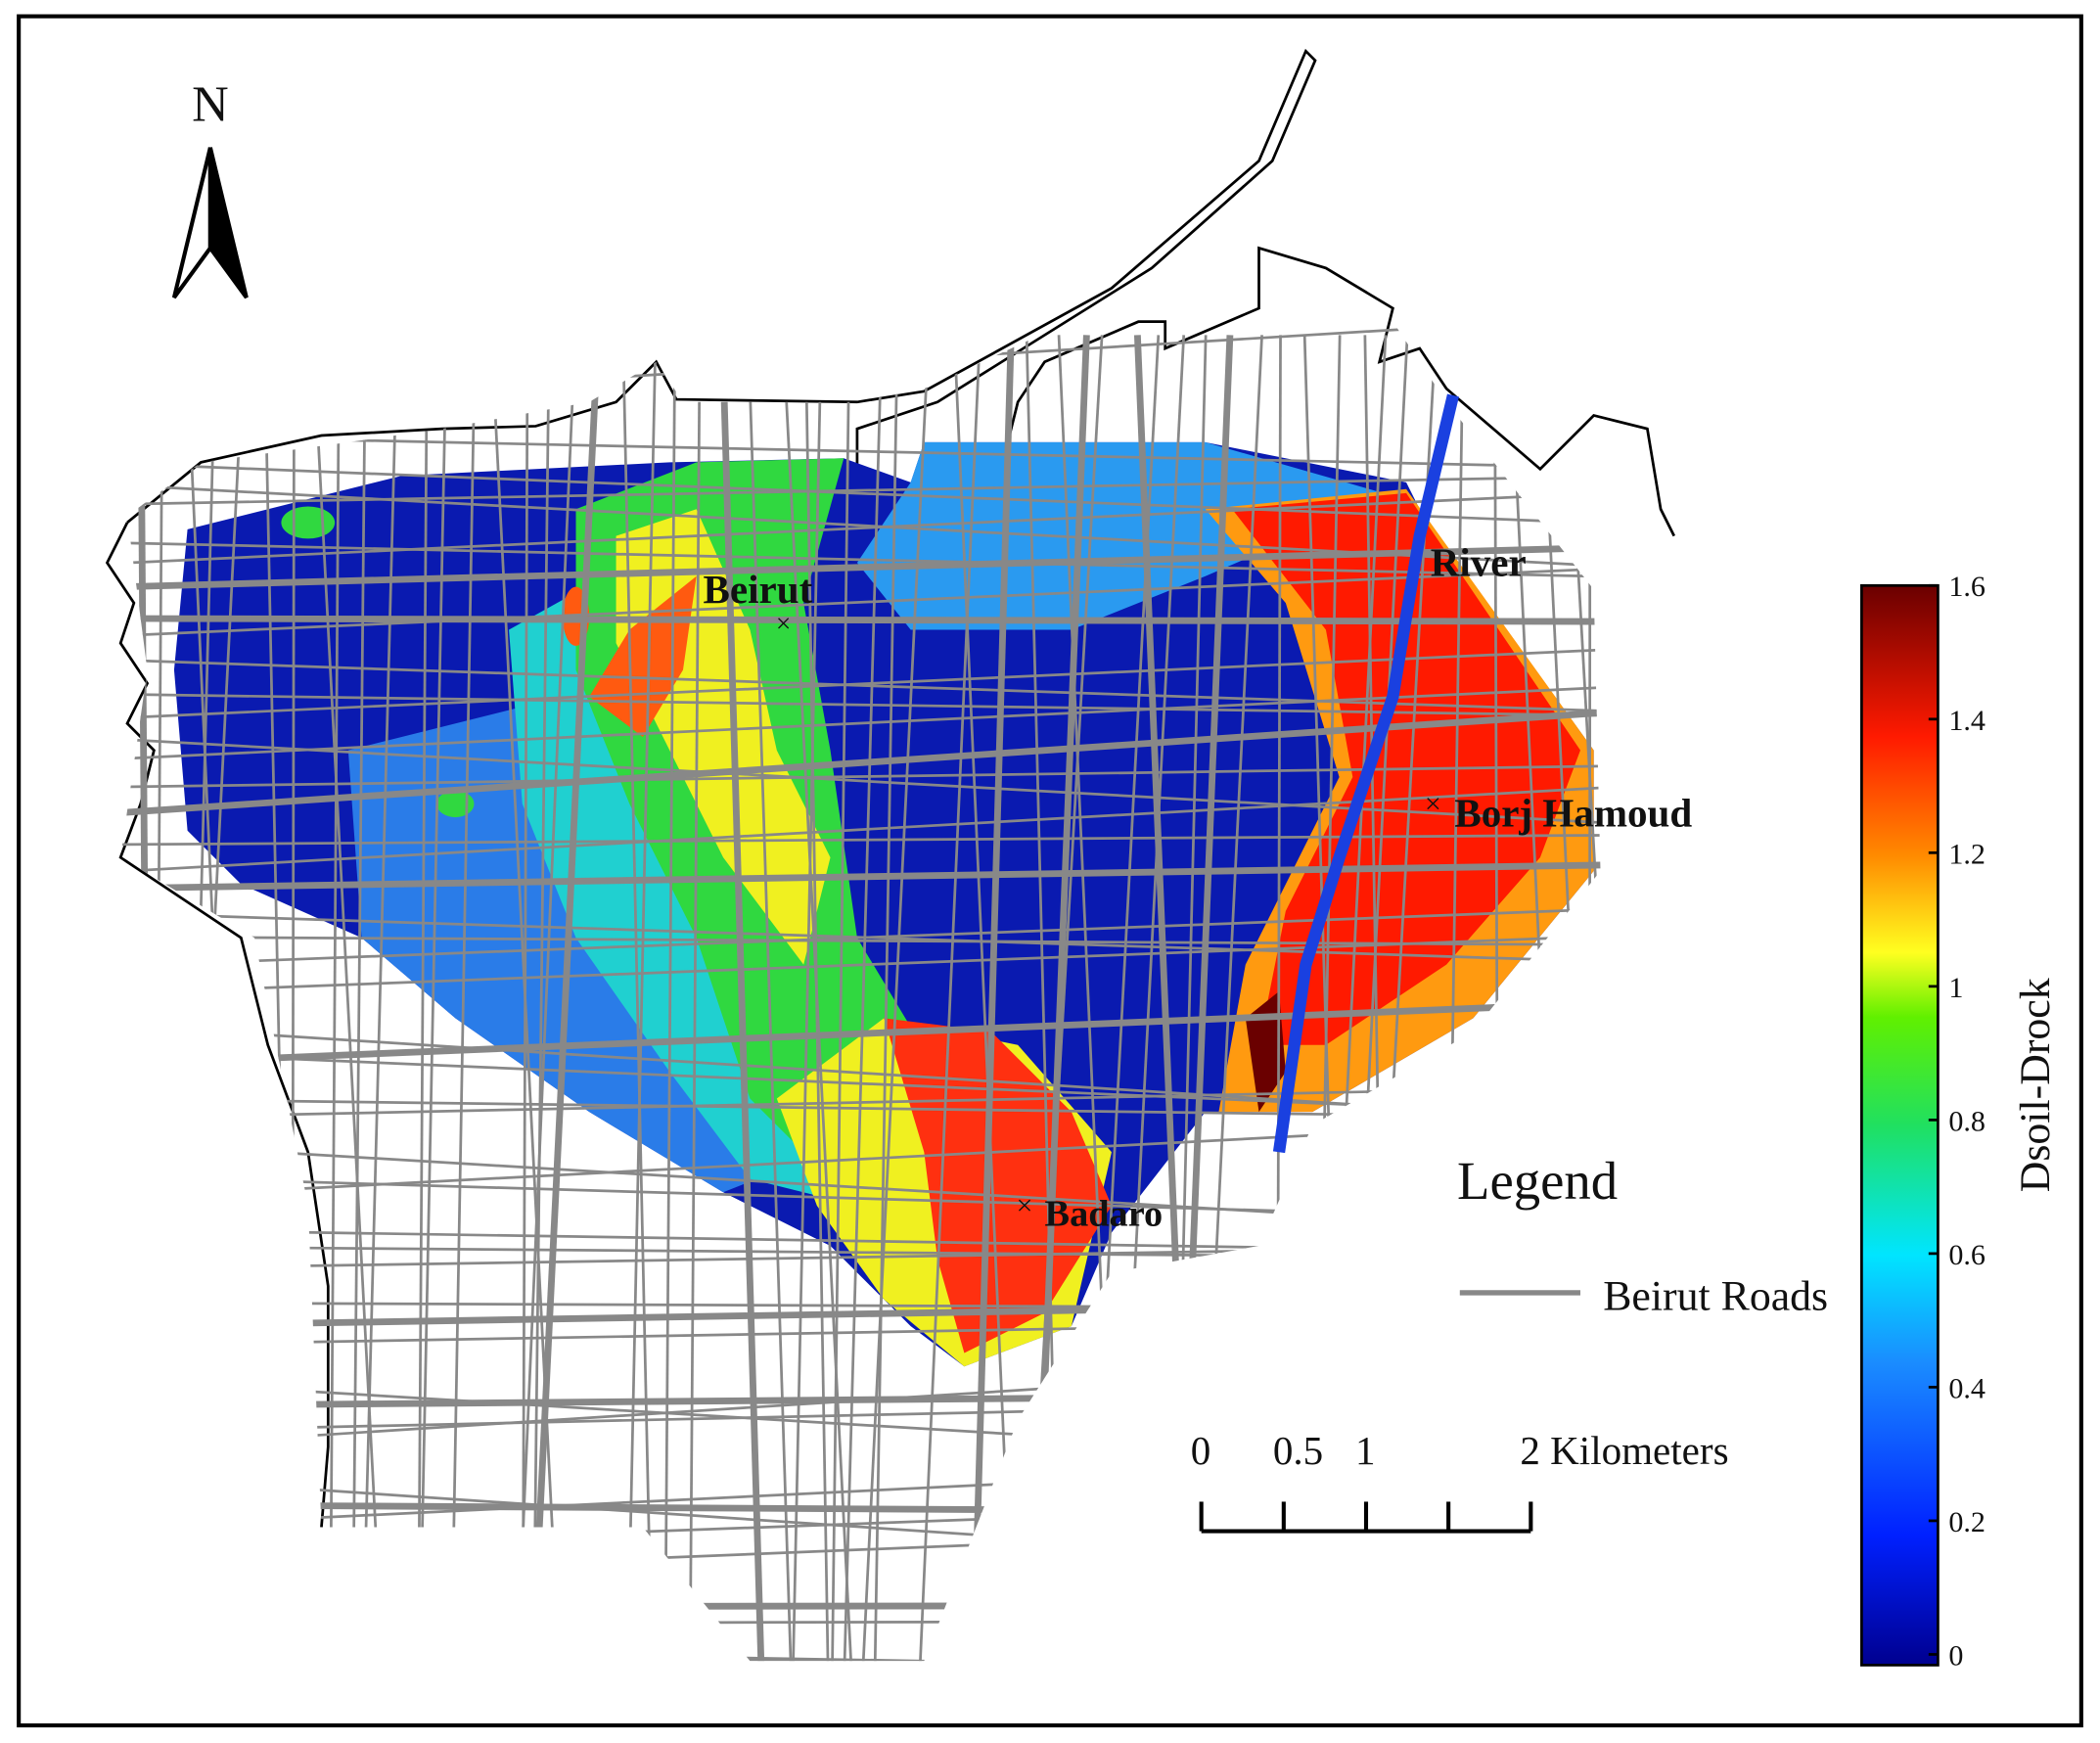 Image resolution: width=2100 pixels, height=1743 pixels. Describe the element at coordinates (228, 223) in the screenshot. I see `north-arrow` at that location.